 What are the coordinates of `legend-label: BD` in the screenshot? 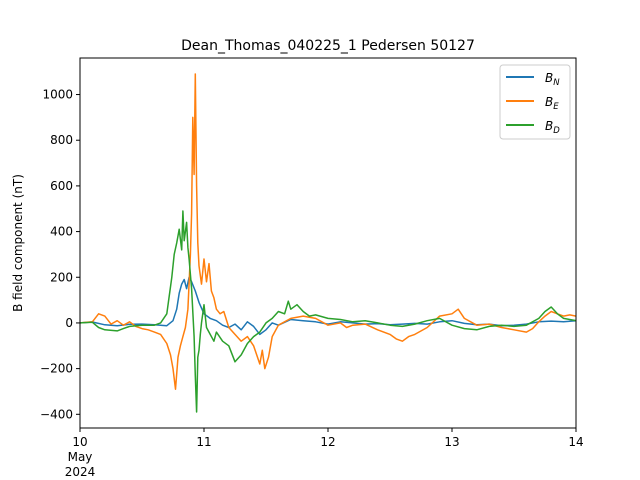 It's located at (552, 127).